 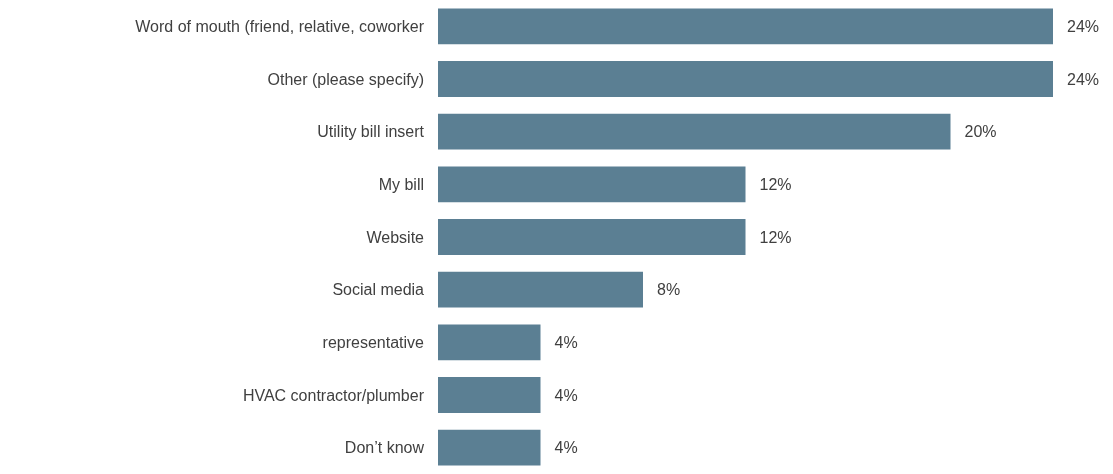 What do you see at coordinates (371, 132) in the screenshot?
I see `y-tick-label: Utility bill insert` at bounding box center [371, 132].